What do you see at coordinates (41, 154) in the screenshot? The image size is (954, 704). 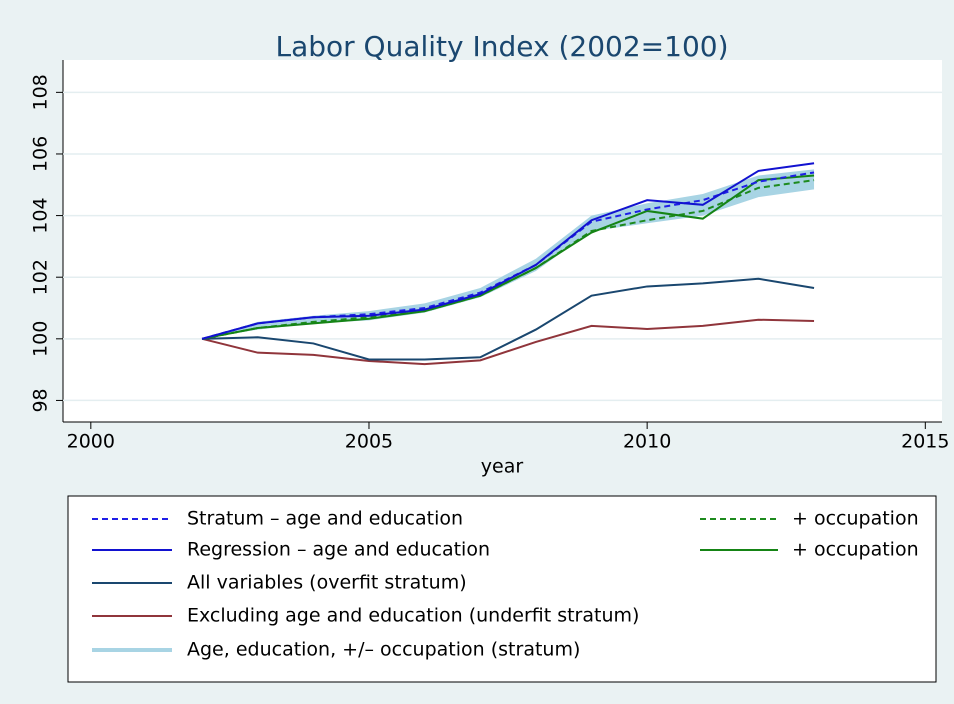 I see `y-tick-label: 106` at bounding box center [41, 154].